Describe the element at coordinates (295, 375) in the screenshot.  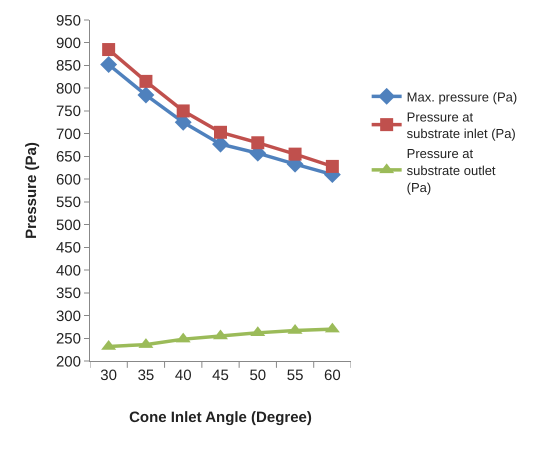
I see `x-tick-label: 55` at that location.